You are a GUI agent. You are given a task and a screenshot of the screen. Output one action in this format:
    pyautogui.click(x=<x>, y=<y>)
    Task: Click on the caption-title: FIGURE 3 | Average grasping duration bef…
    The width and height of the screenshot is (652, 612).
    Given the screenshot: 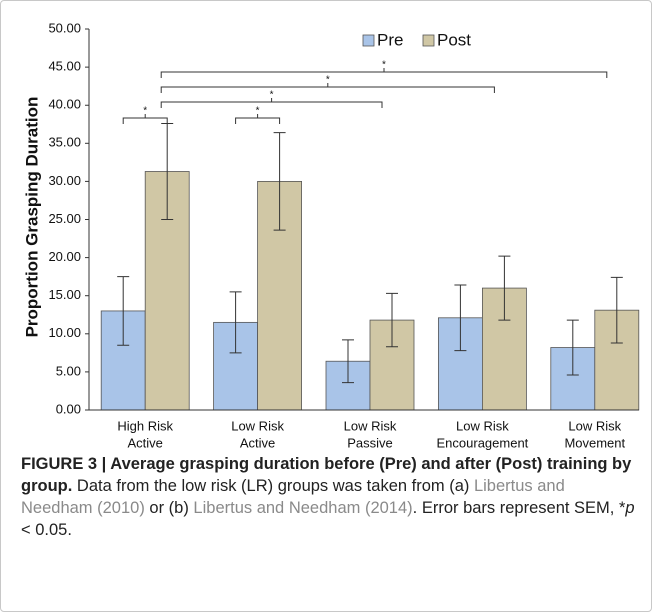 What is the action you would take?
    pyautogui.click(x=326, y=475)
    